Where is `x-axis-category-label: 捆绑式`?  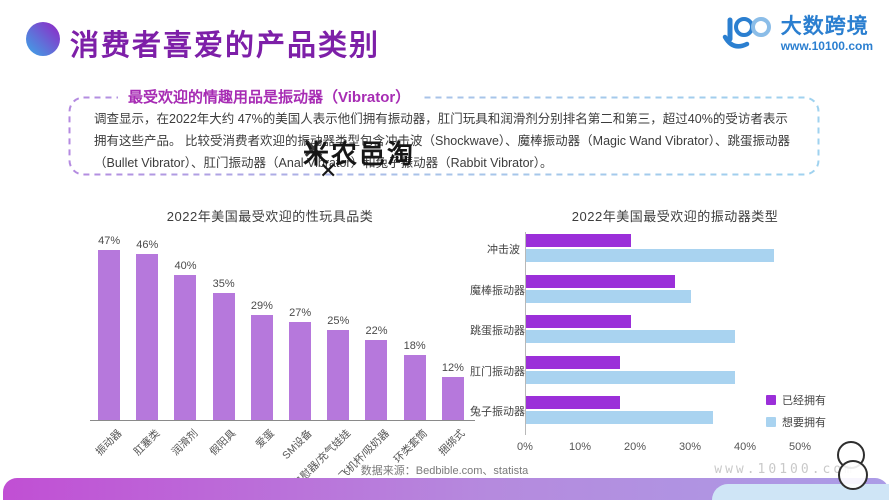
x-axis-category-label: 捆绑式 is located at coordinates (452, 443).